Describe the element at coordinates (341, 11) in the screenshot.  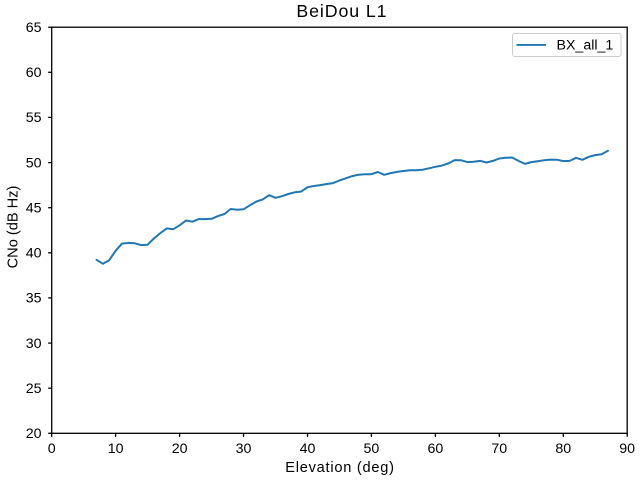
I see `svg-text: BeiDou L1` at that location.